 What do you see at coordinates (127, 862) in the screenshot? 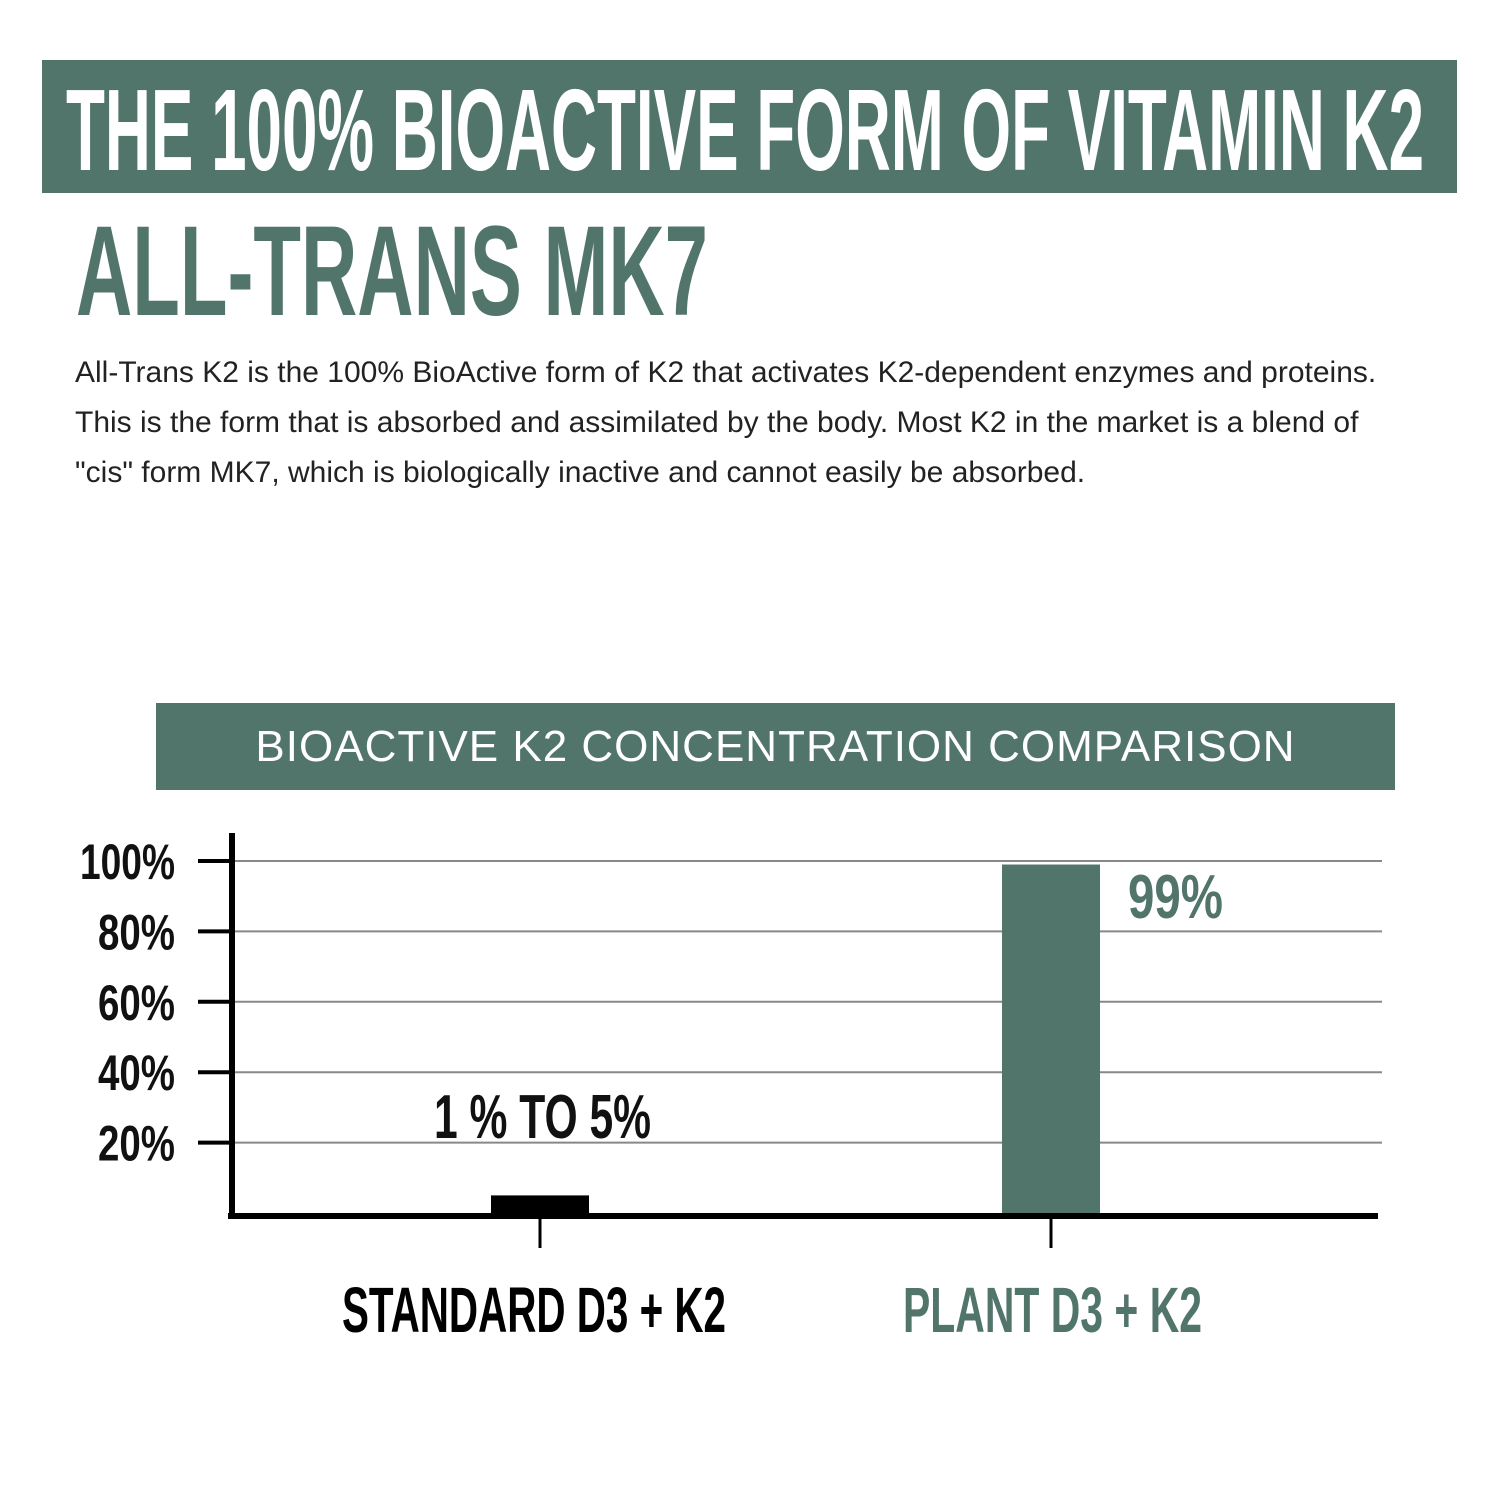
I see `y-tick-label: 100%` at bounding box center [127, 862].